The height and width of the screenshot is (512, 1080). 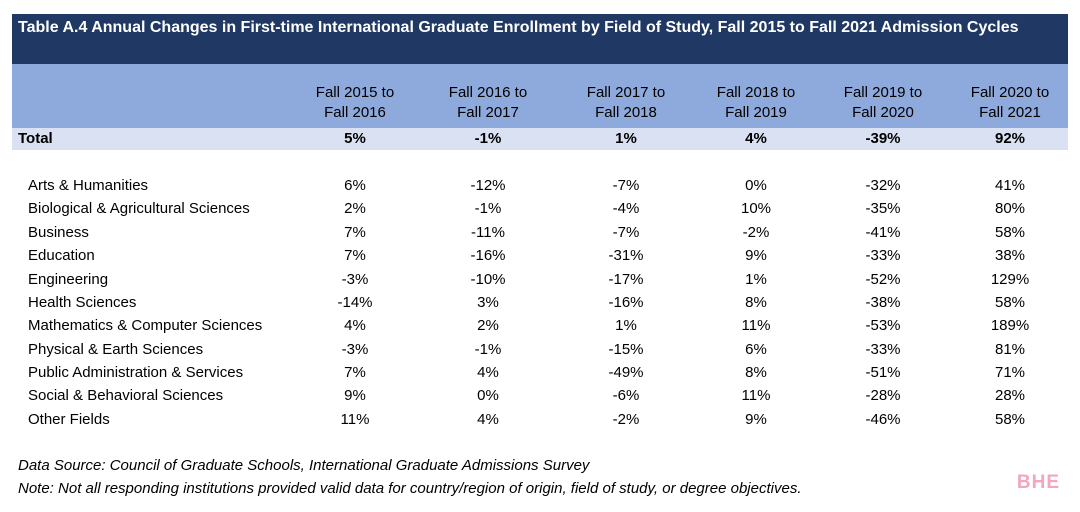 What do you see at coordinates (69, 419) in the screenshot?
I see `row-label: Other Fields` at bounding box center [69, 419].